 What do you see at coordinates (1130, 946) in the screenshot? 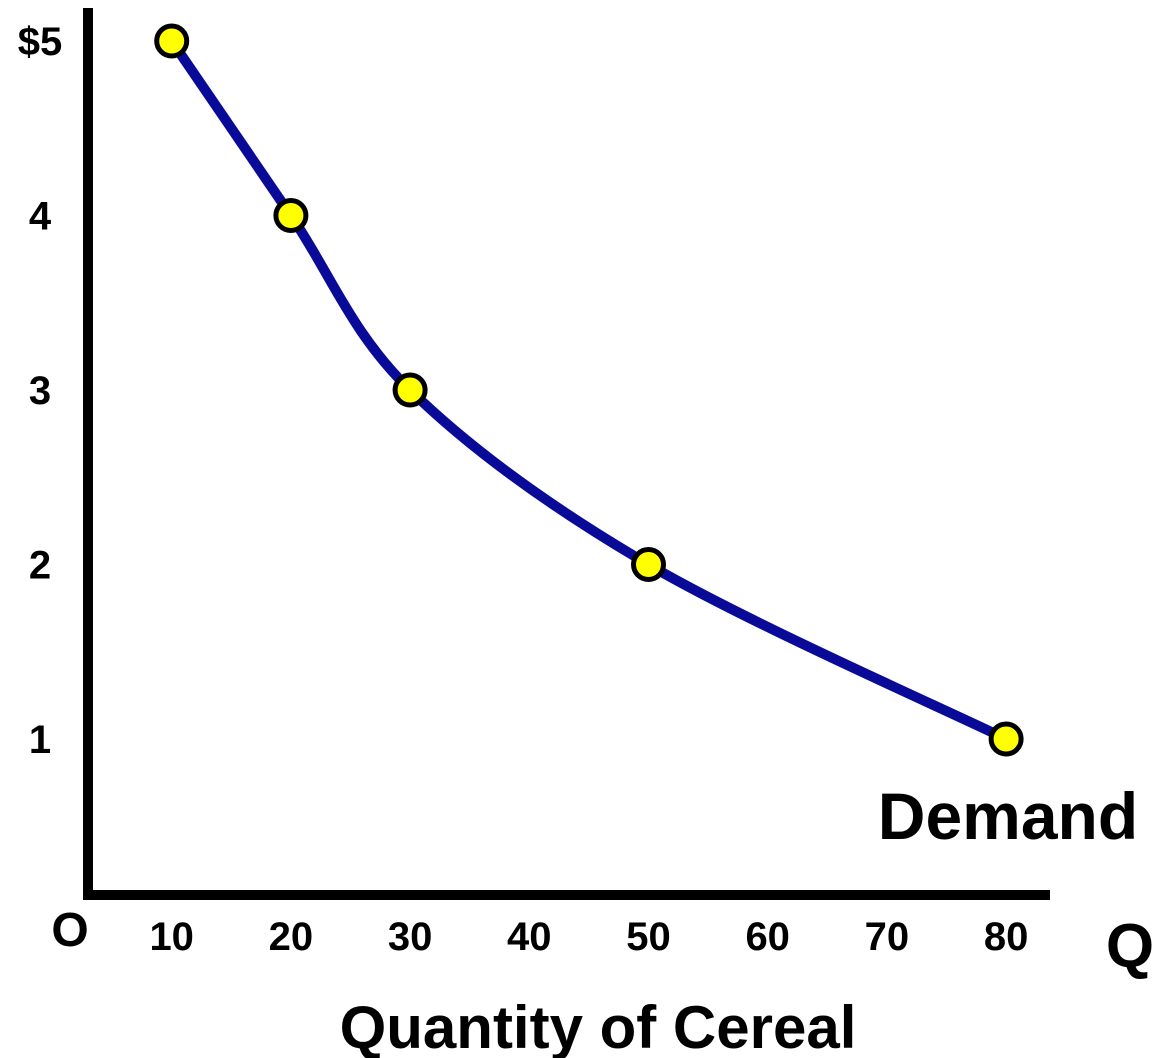
I see `x-axis-symbol: Q` at bounding box center [1130, 946].